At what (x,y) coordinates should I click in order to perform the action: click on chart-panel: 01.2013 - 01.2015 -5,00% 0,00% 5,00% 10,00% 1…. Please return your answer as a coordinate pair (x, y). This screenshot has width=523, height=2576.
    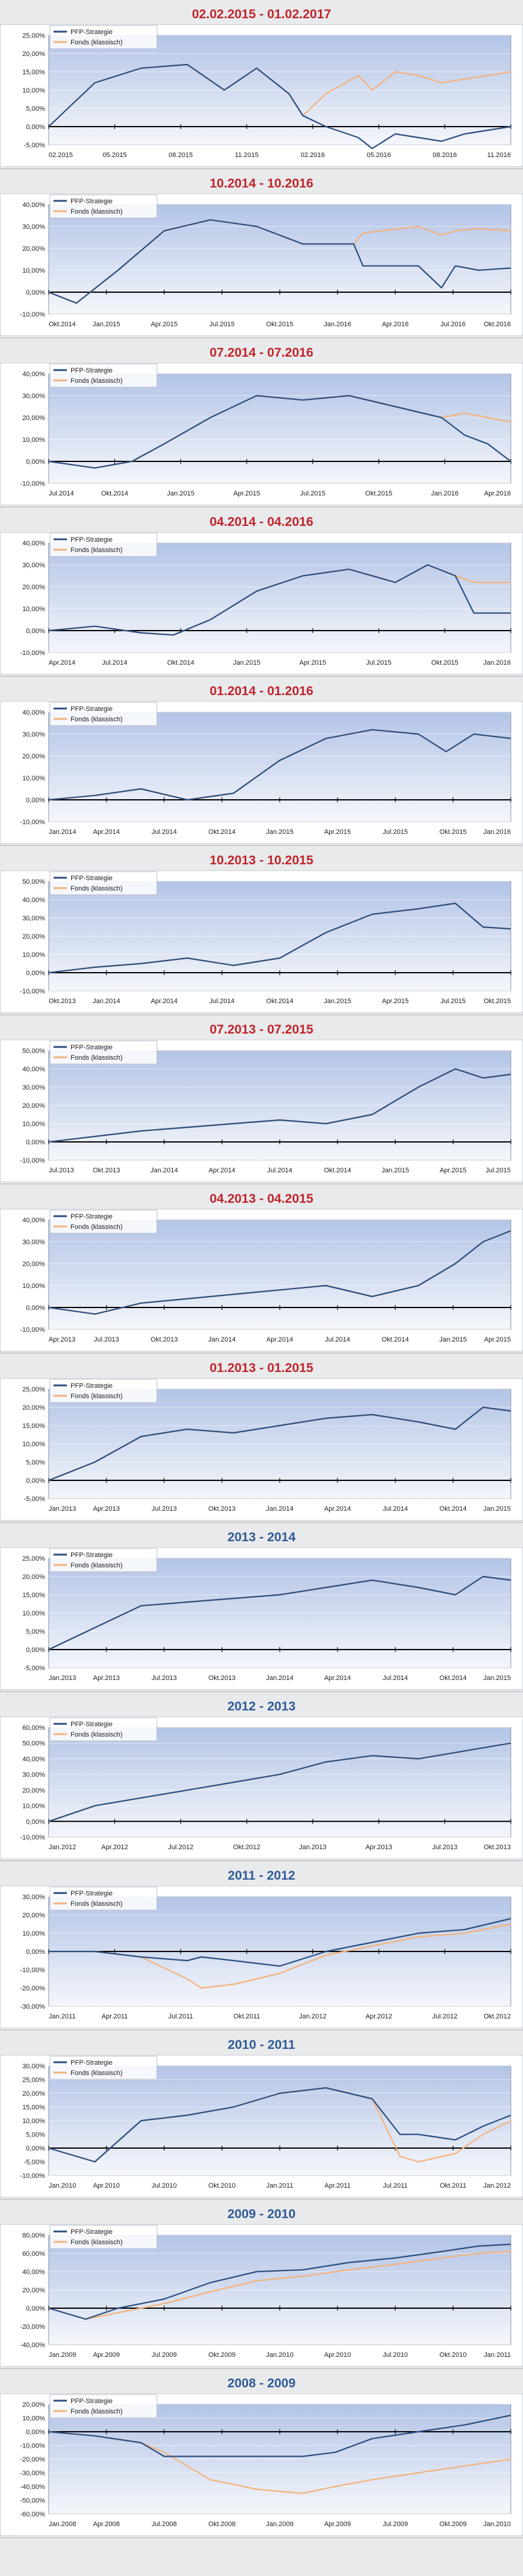
    Looking at the image, I should click on (261, 1438).